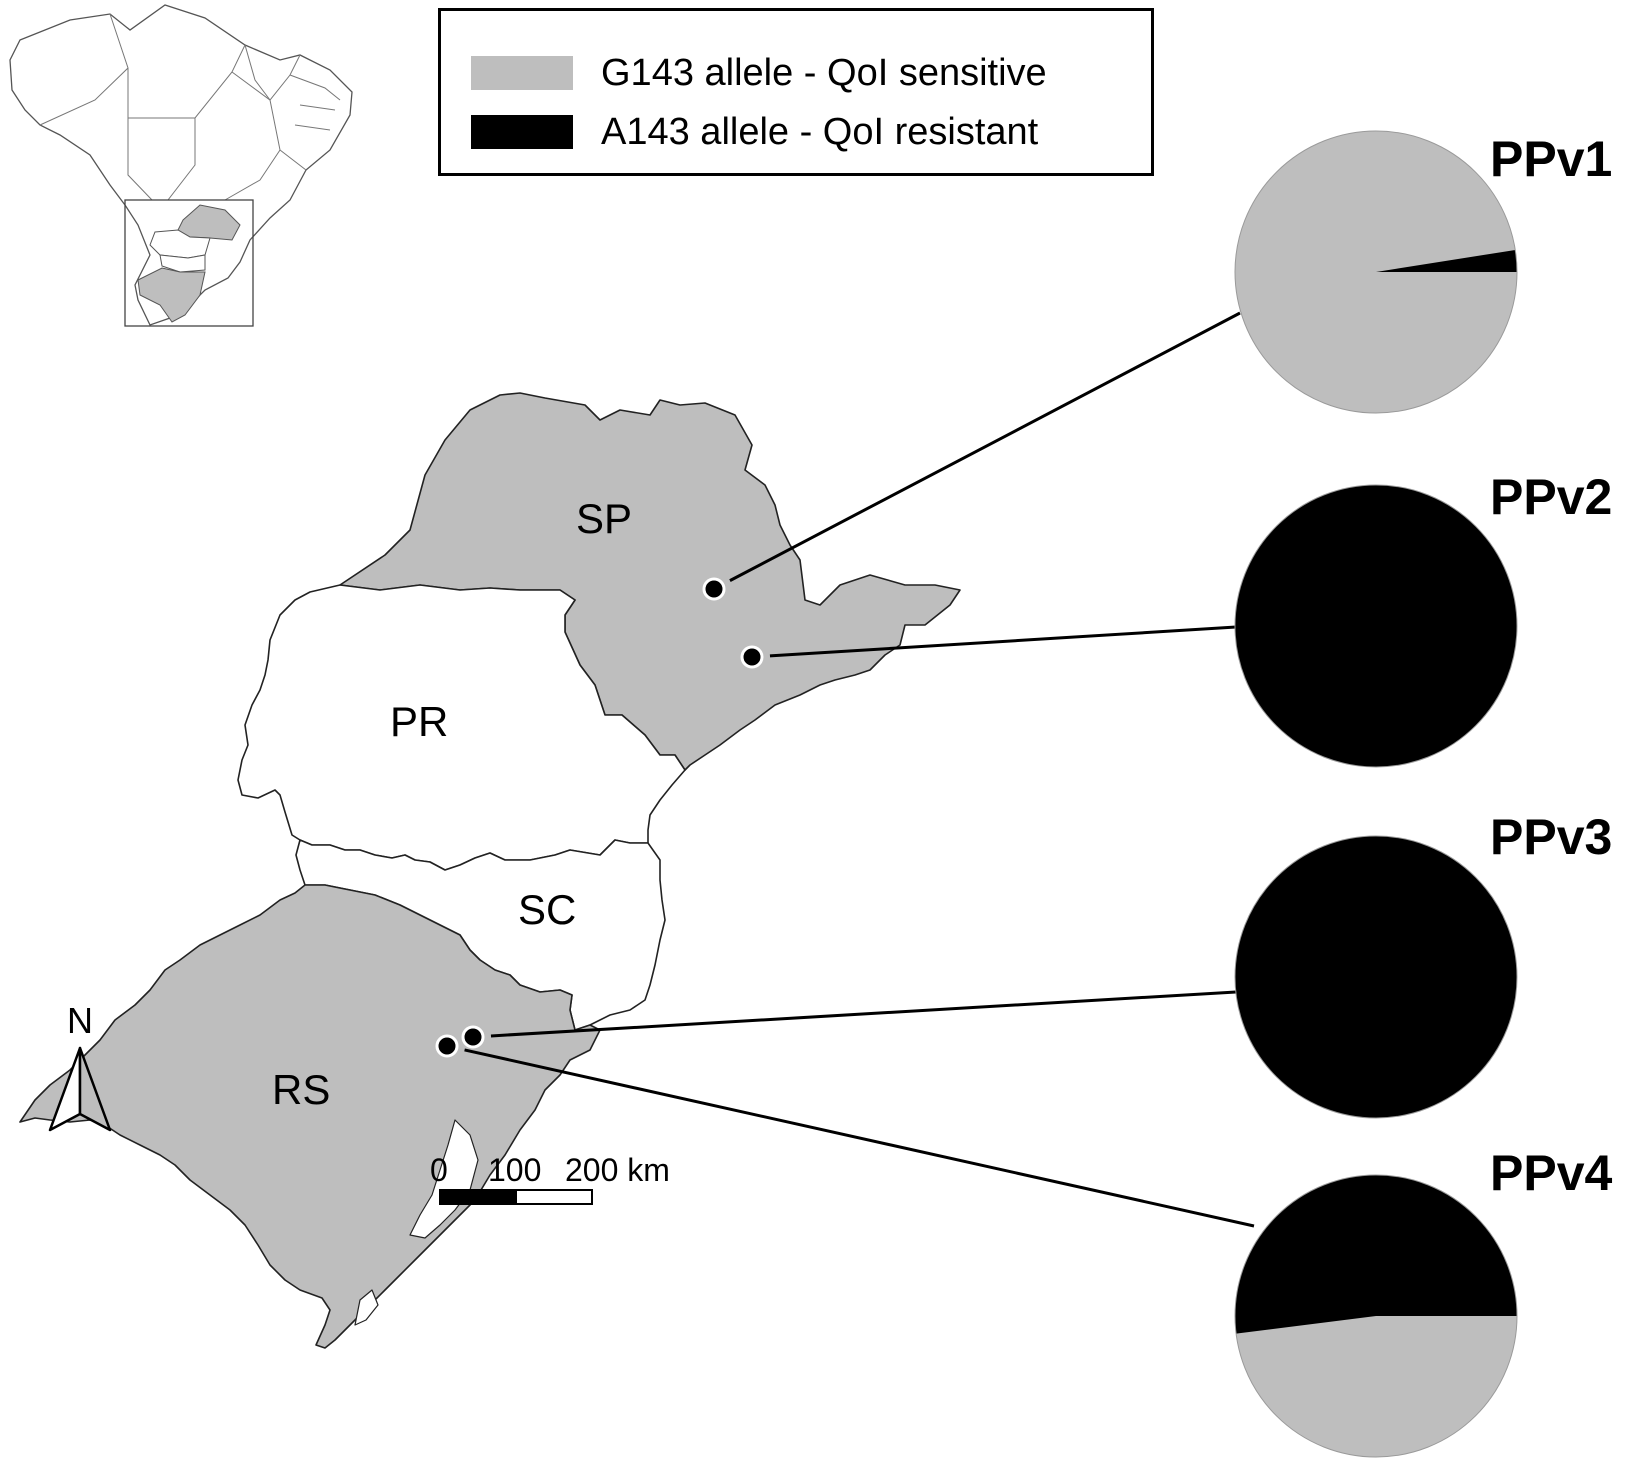 This screenshot has height=1464, width=1650. Describe the element at coordinates (478, 1197) in the screenshot. I see `scale-bar-black-segment` at that location.